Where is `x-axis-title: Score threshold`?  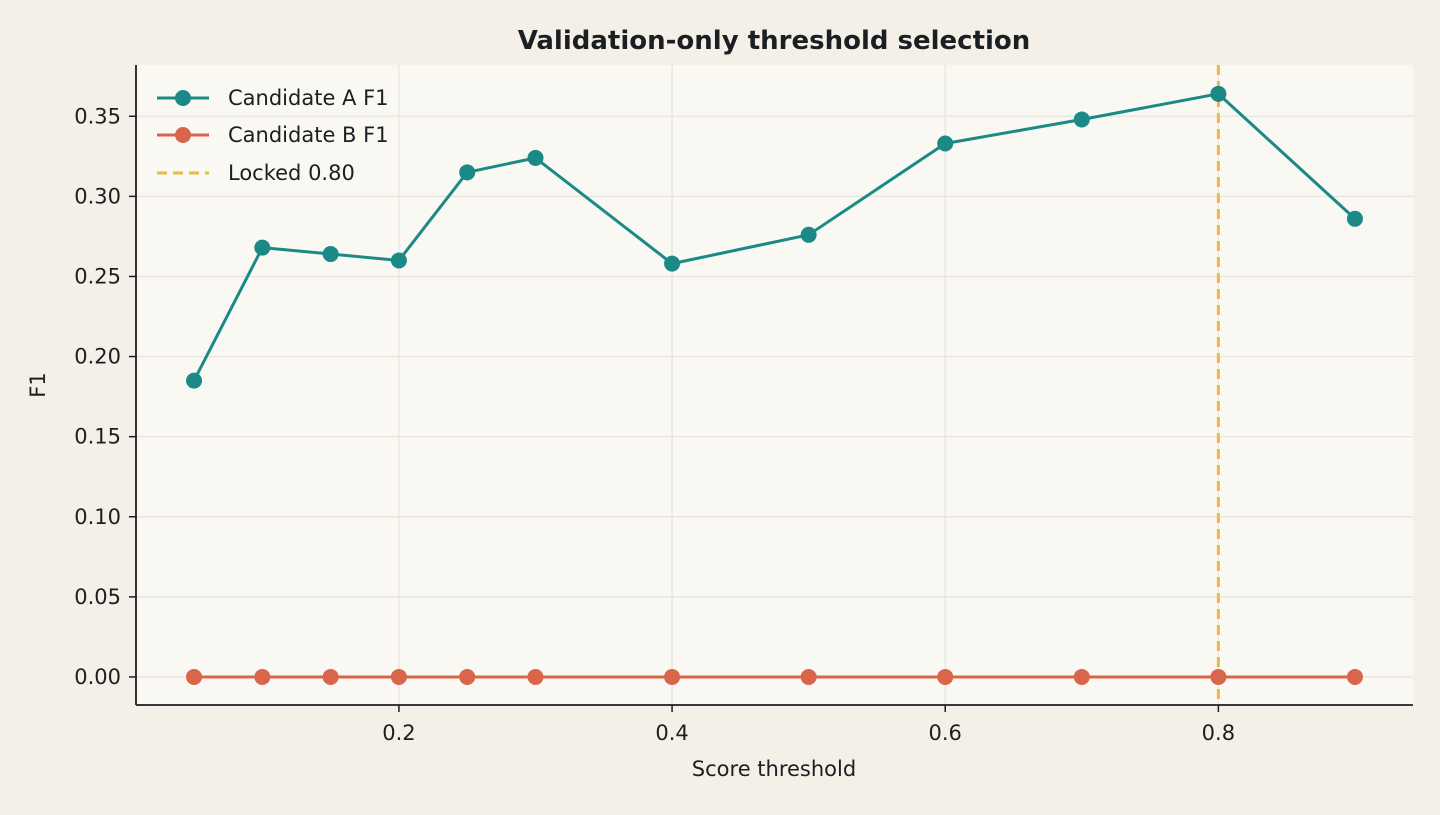 x-axis-title: Score threshold is located at coordinates (774, 769).